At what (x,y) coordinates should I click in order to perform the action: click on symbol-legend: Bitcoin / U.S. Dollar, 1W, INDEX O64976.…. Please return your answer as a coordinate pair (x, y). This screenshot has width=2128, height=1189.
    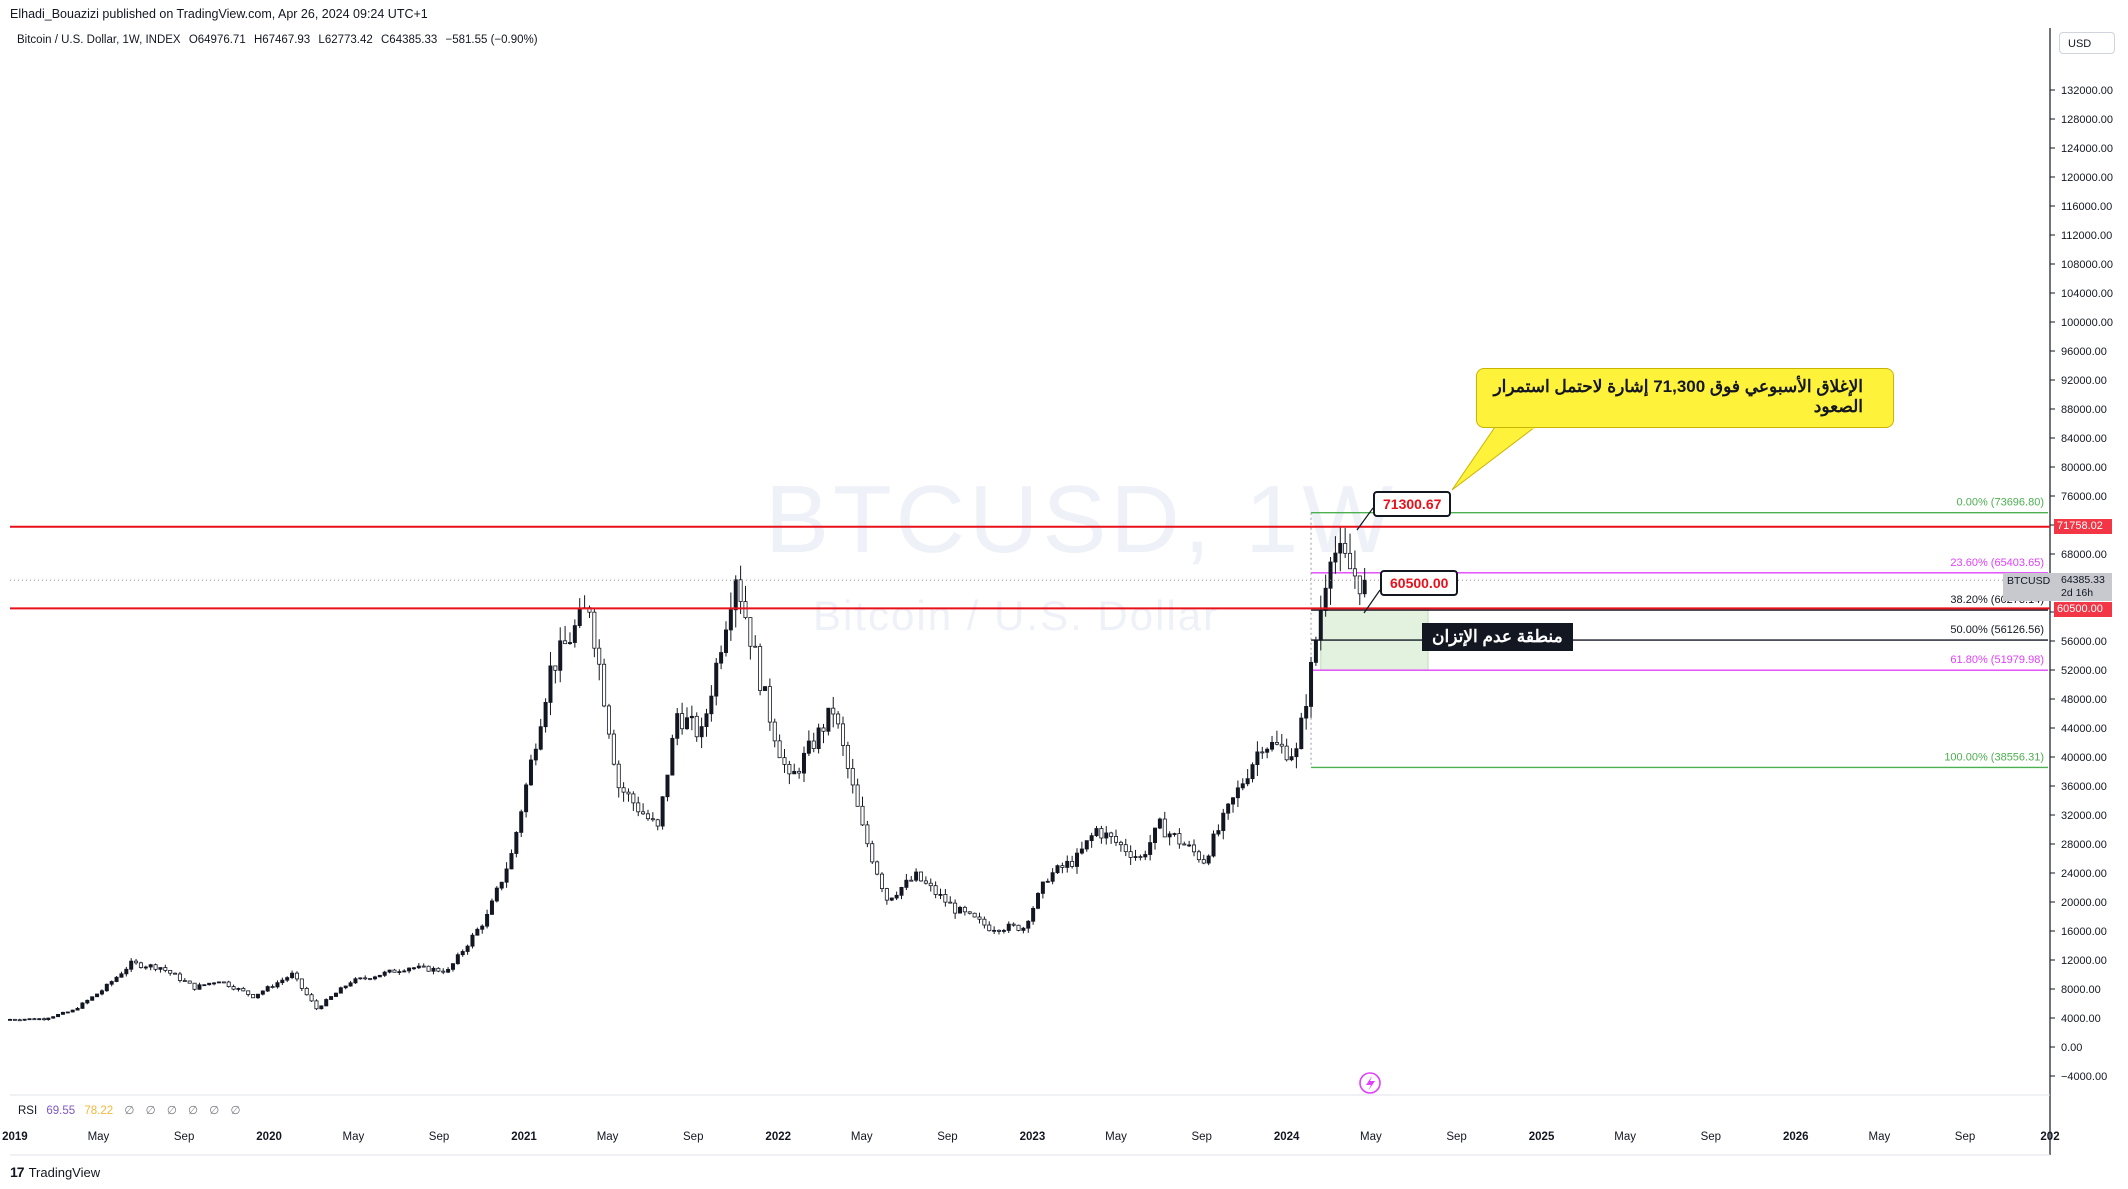
    Looking at the image, I should click on (280, 40).